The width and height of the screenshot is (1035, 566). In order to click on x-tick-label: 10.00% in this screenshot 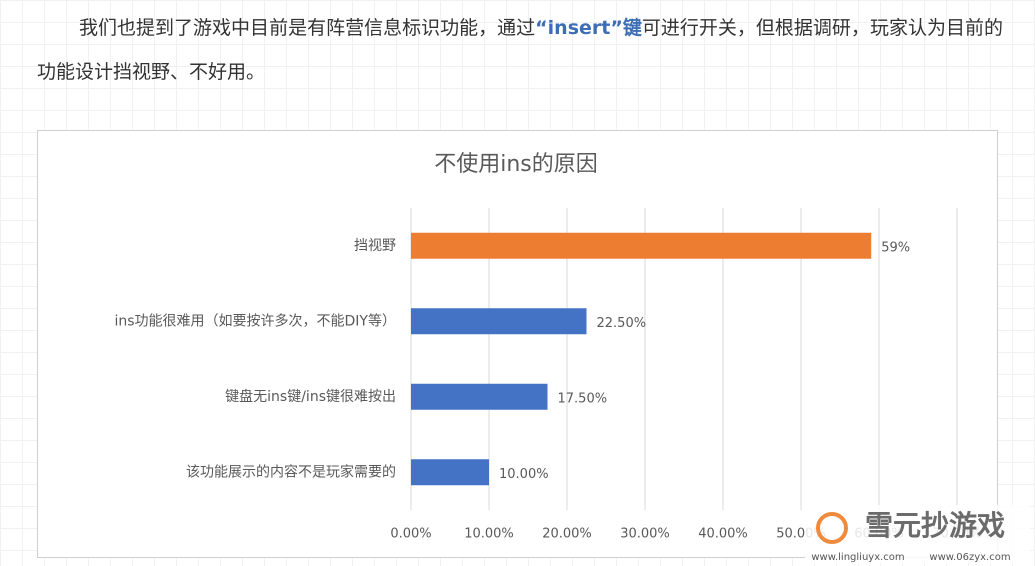, I will do `click(489, 534)`.